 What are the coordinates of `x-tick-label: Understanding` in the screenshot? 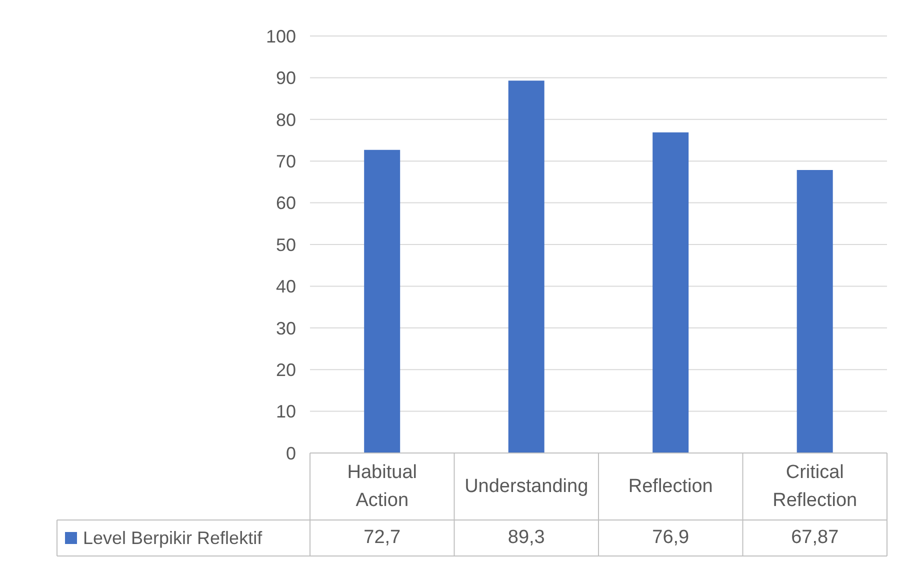 It's located at (527, 486).